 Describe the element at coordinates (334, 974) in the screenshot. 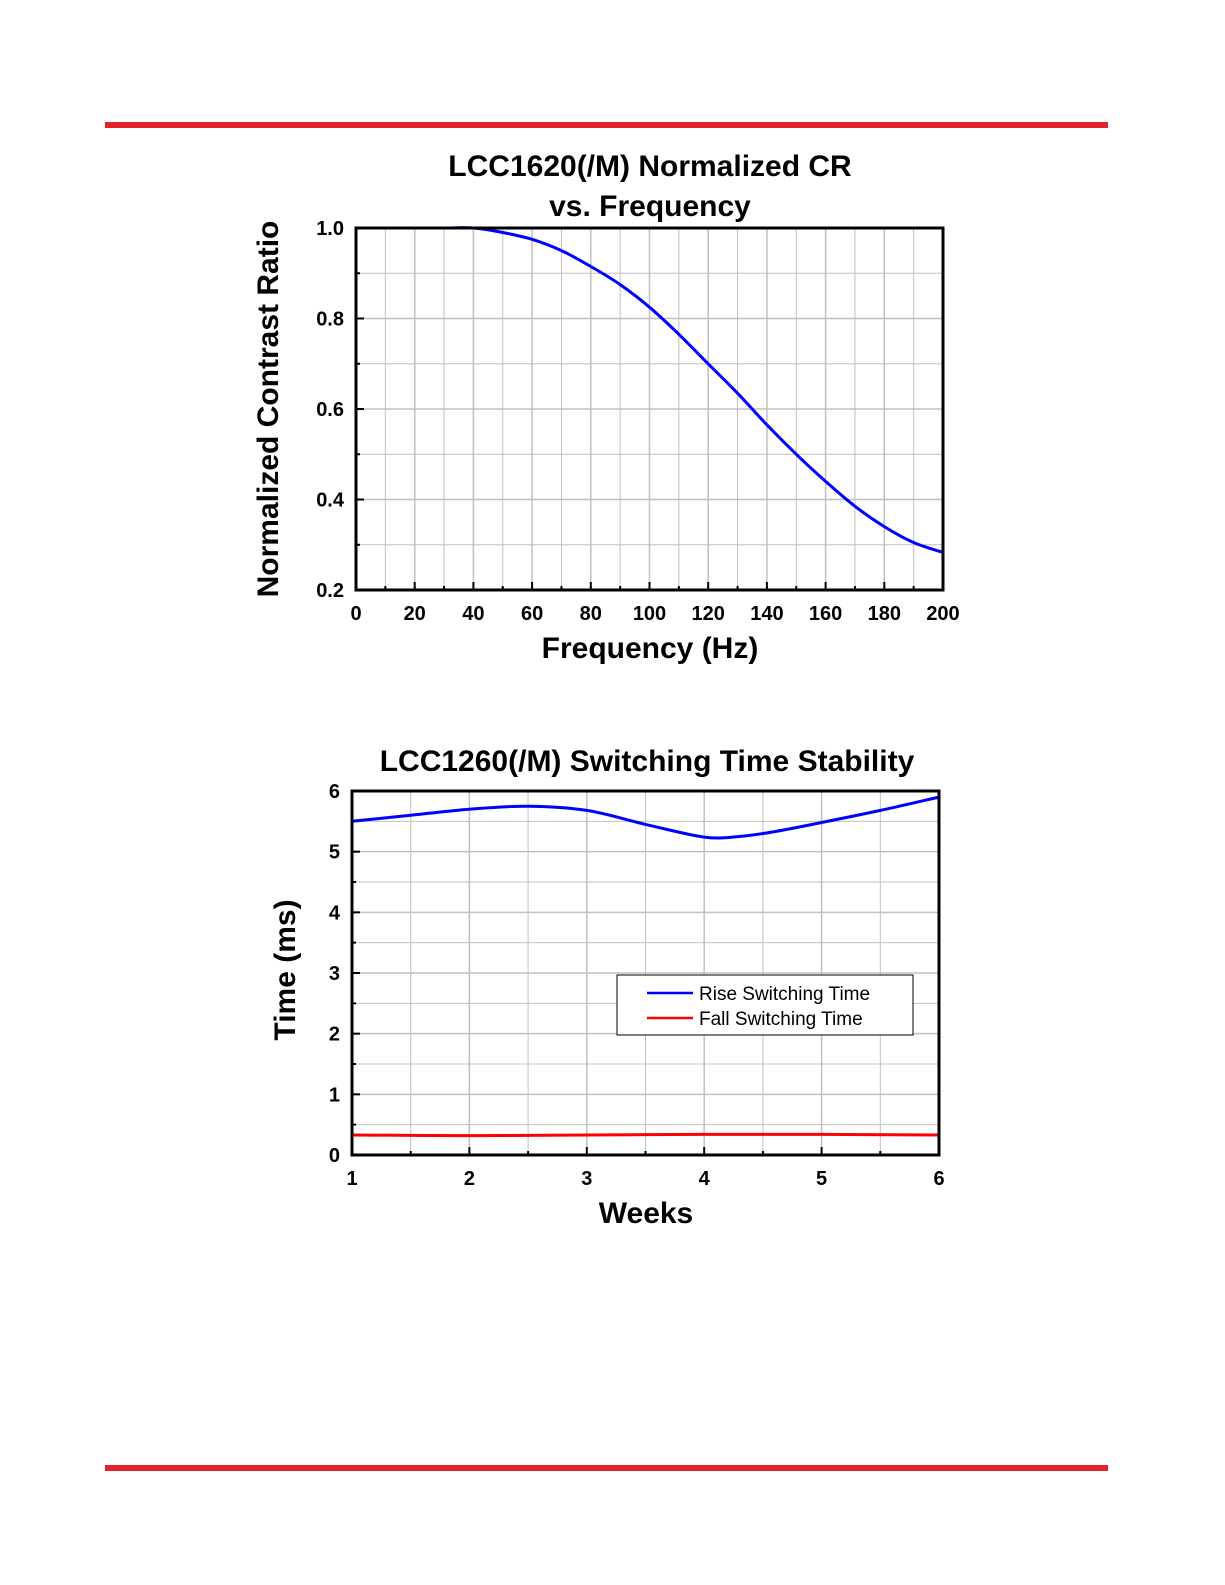

I see `y-tick-label: 3` at that location.